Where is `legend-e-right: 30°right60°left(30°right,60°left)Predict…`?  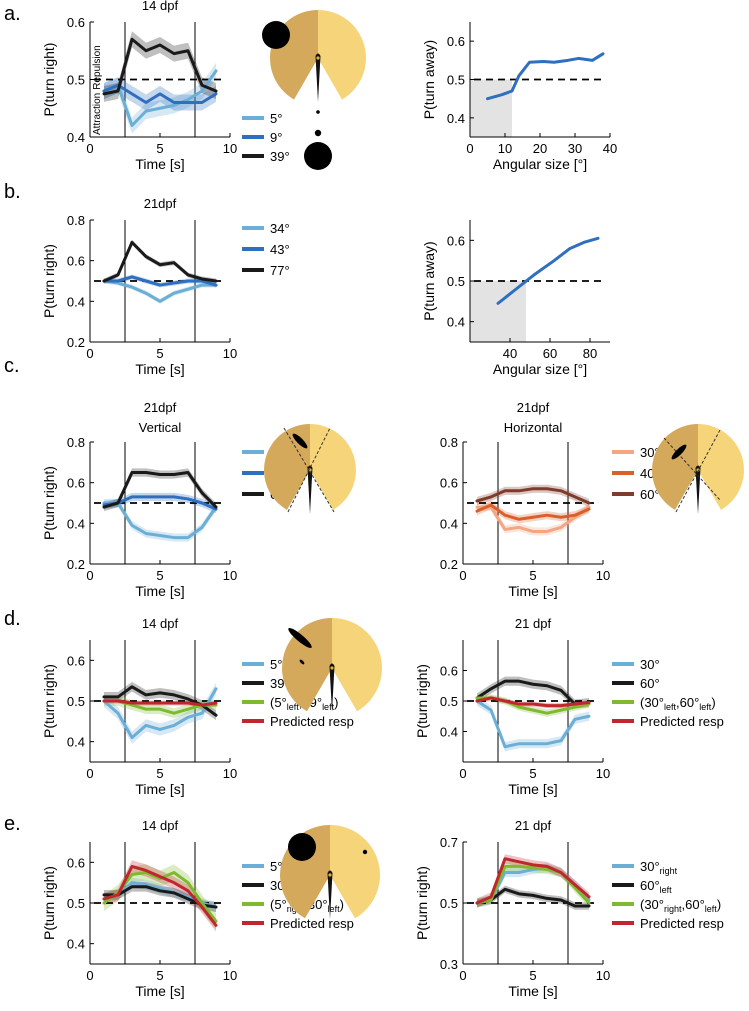 legend-e-right: 30°right60°left(30°right,60°left)Predict… is located at coordinates (668, 895).